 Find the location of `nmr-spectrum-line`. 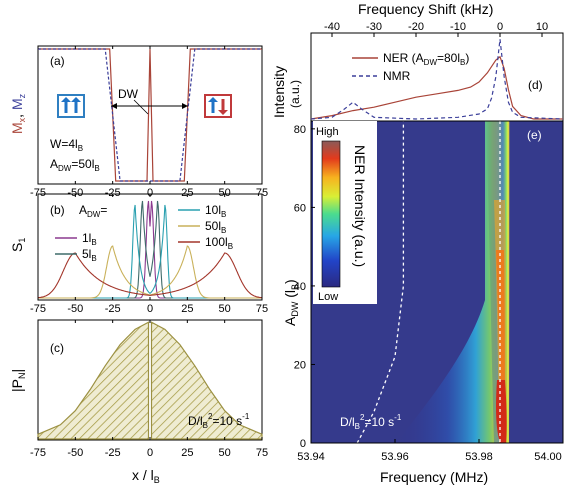

nmr-spectrum-line is located at coordinates (437, 79).